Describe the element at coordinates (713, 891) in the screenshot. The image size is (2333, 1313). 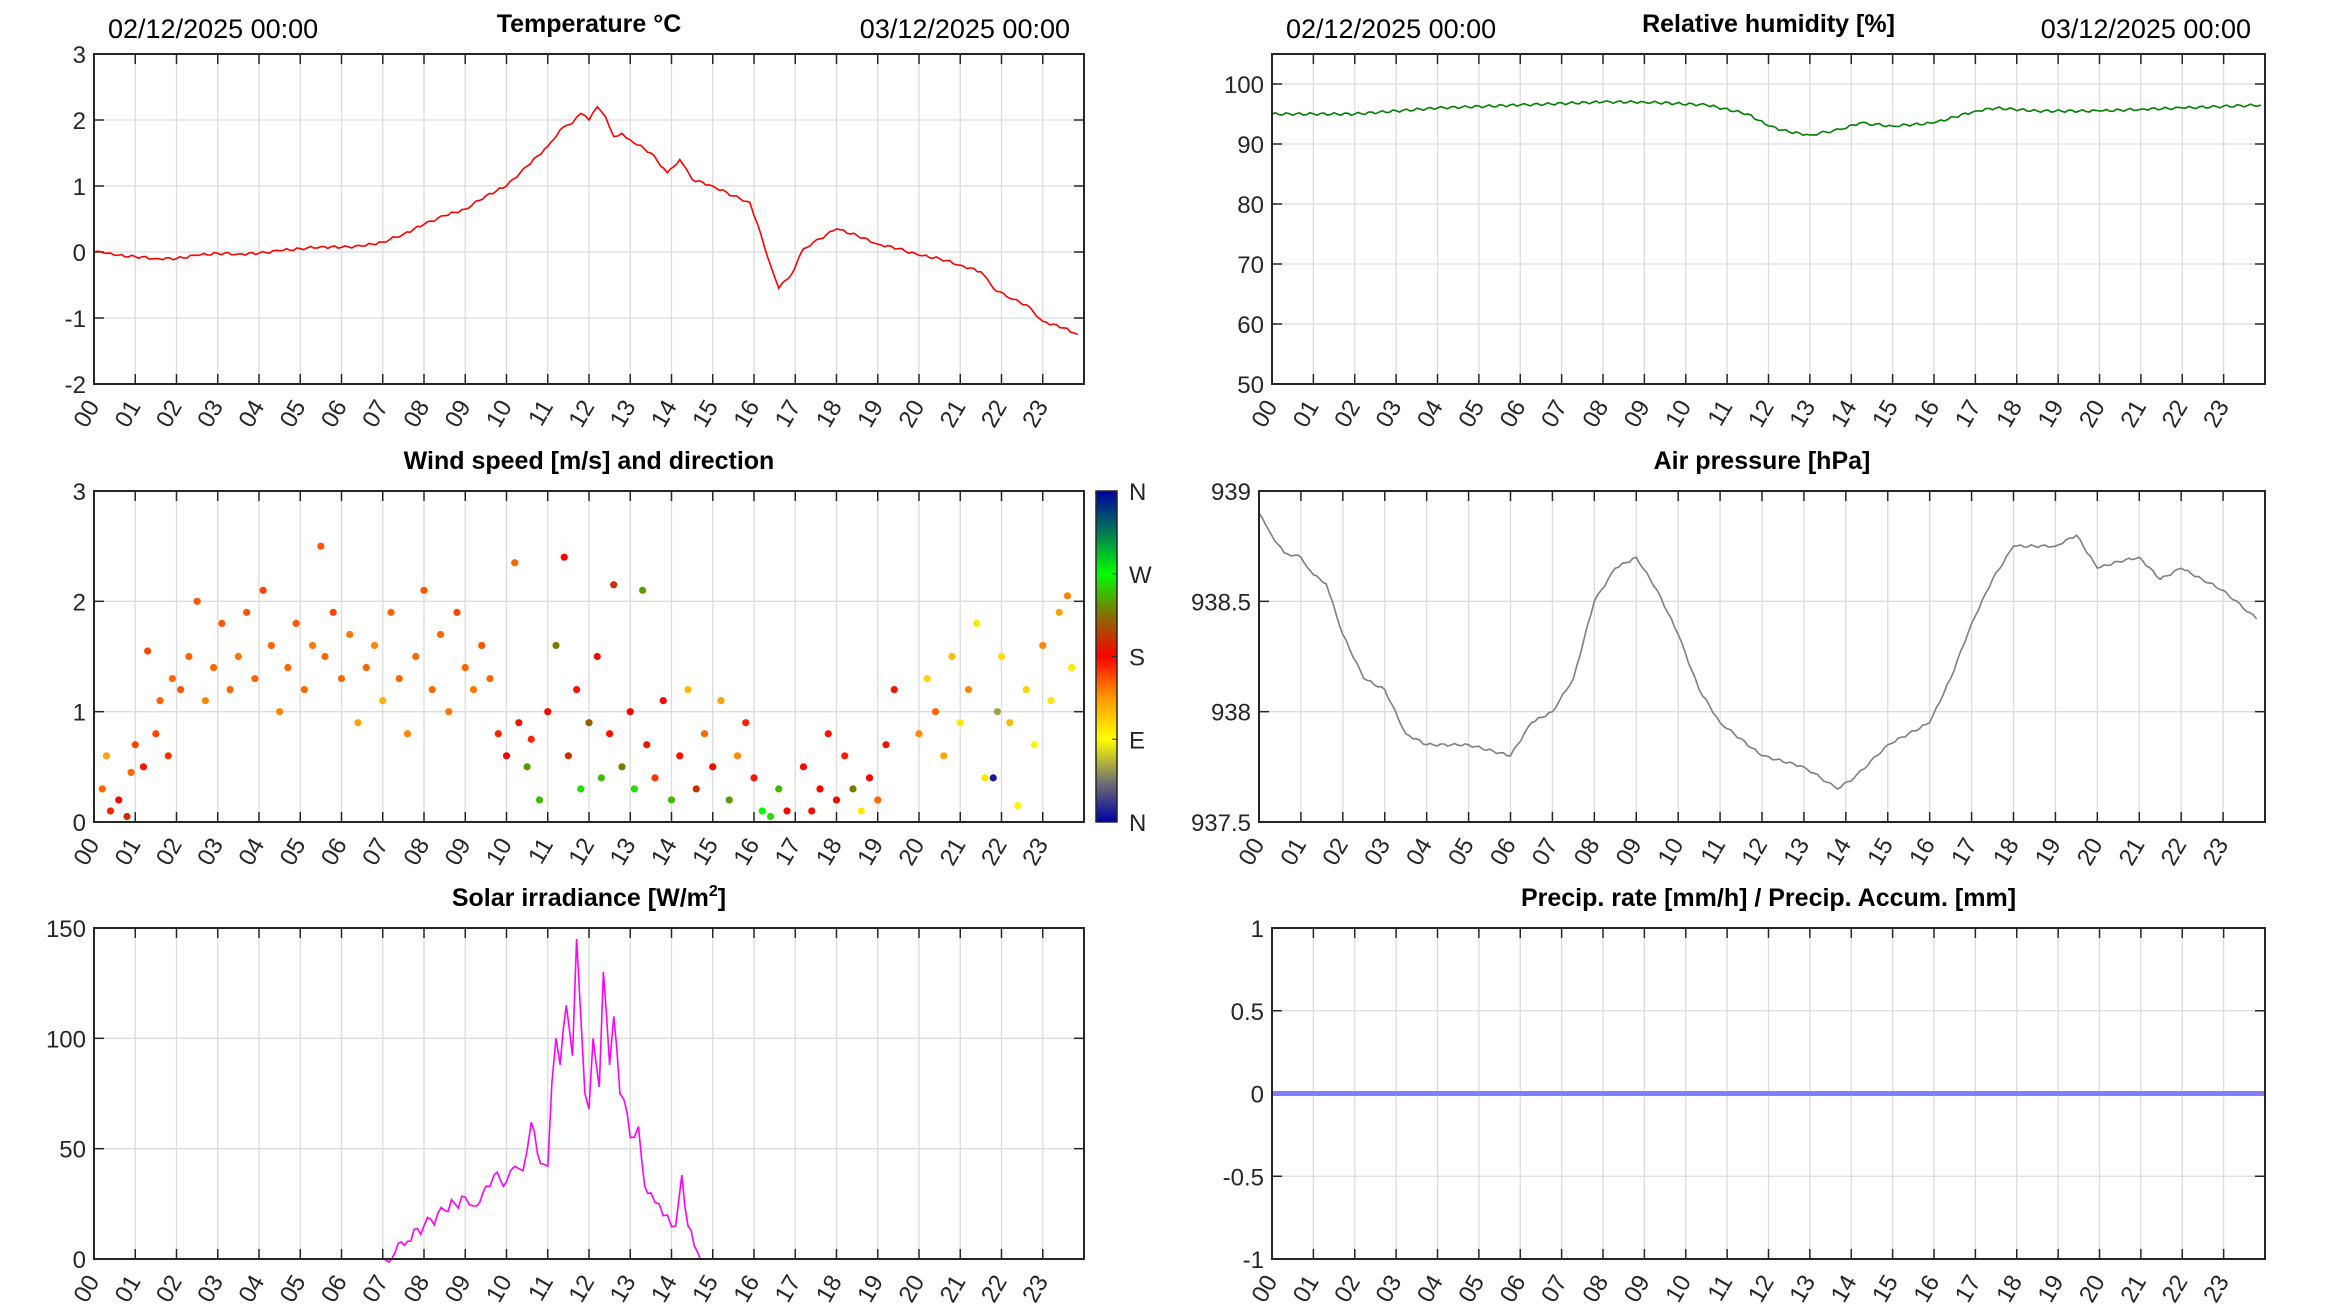
I see `title-superscript: 2` at that location.